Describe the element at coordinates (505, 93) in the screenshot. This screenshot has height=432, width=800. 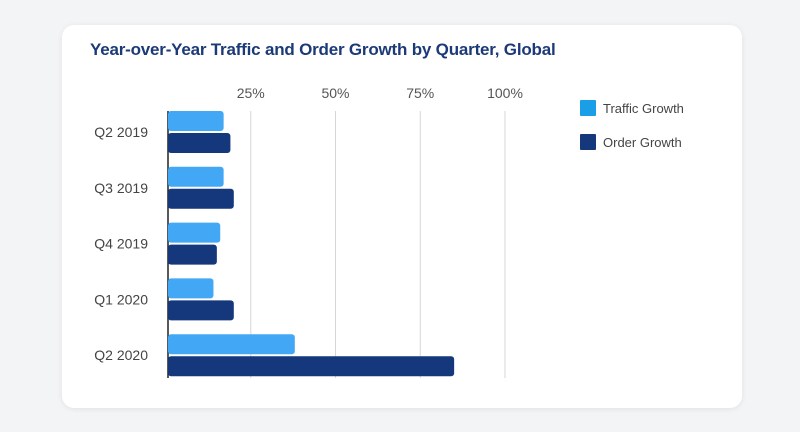
I see `x-tick-label: 100%` at that location.